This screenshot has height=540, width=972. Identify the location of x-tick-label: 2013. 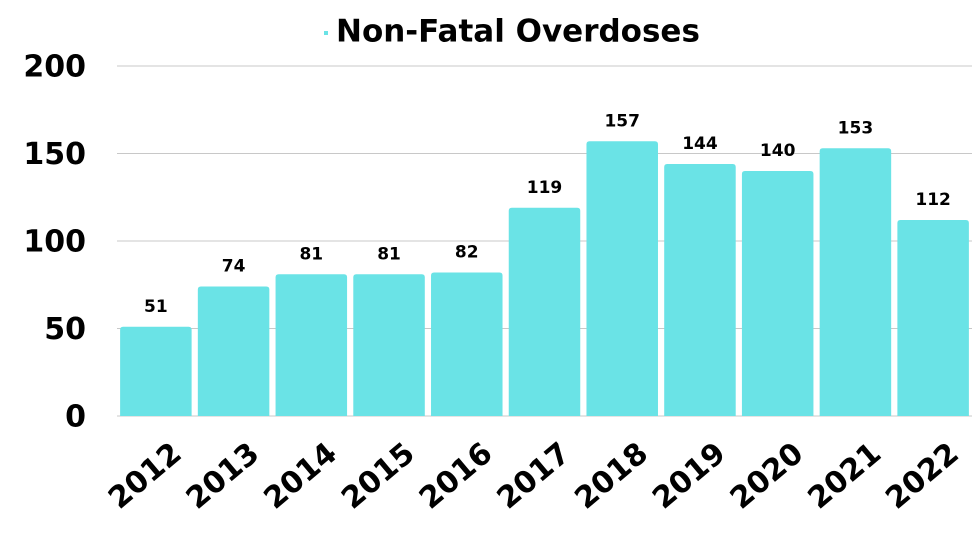
(223, 476).